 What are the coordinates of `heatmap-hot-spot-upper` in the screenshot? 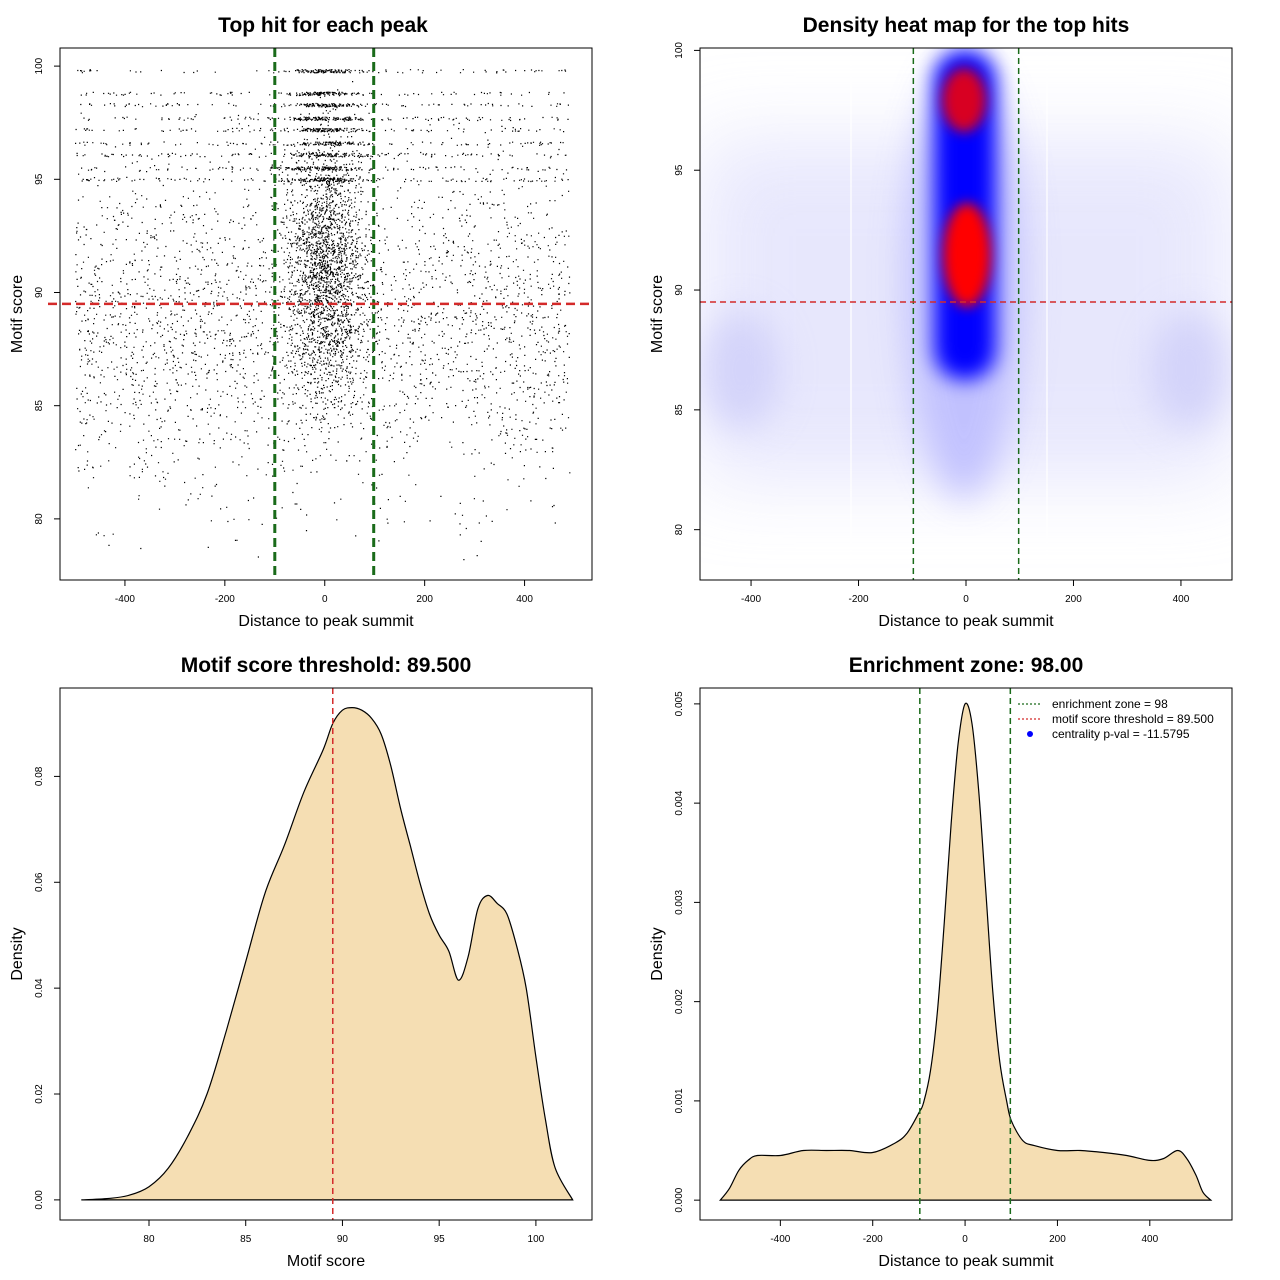 It's located at (964, 100).